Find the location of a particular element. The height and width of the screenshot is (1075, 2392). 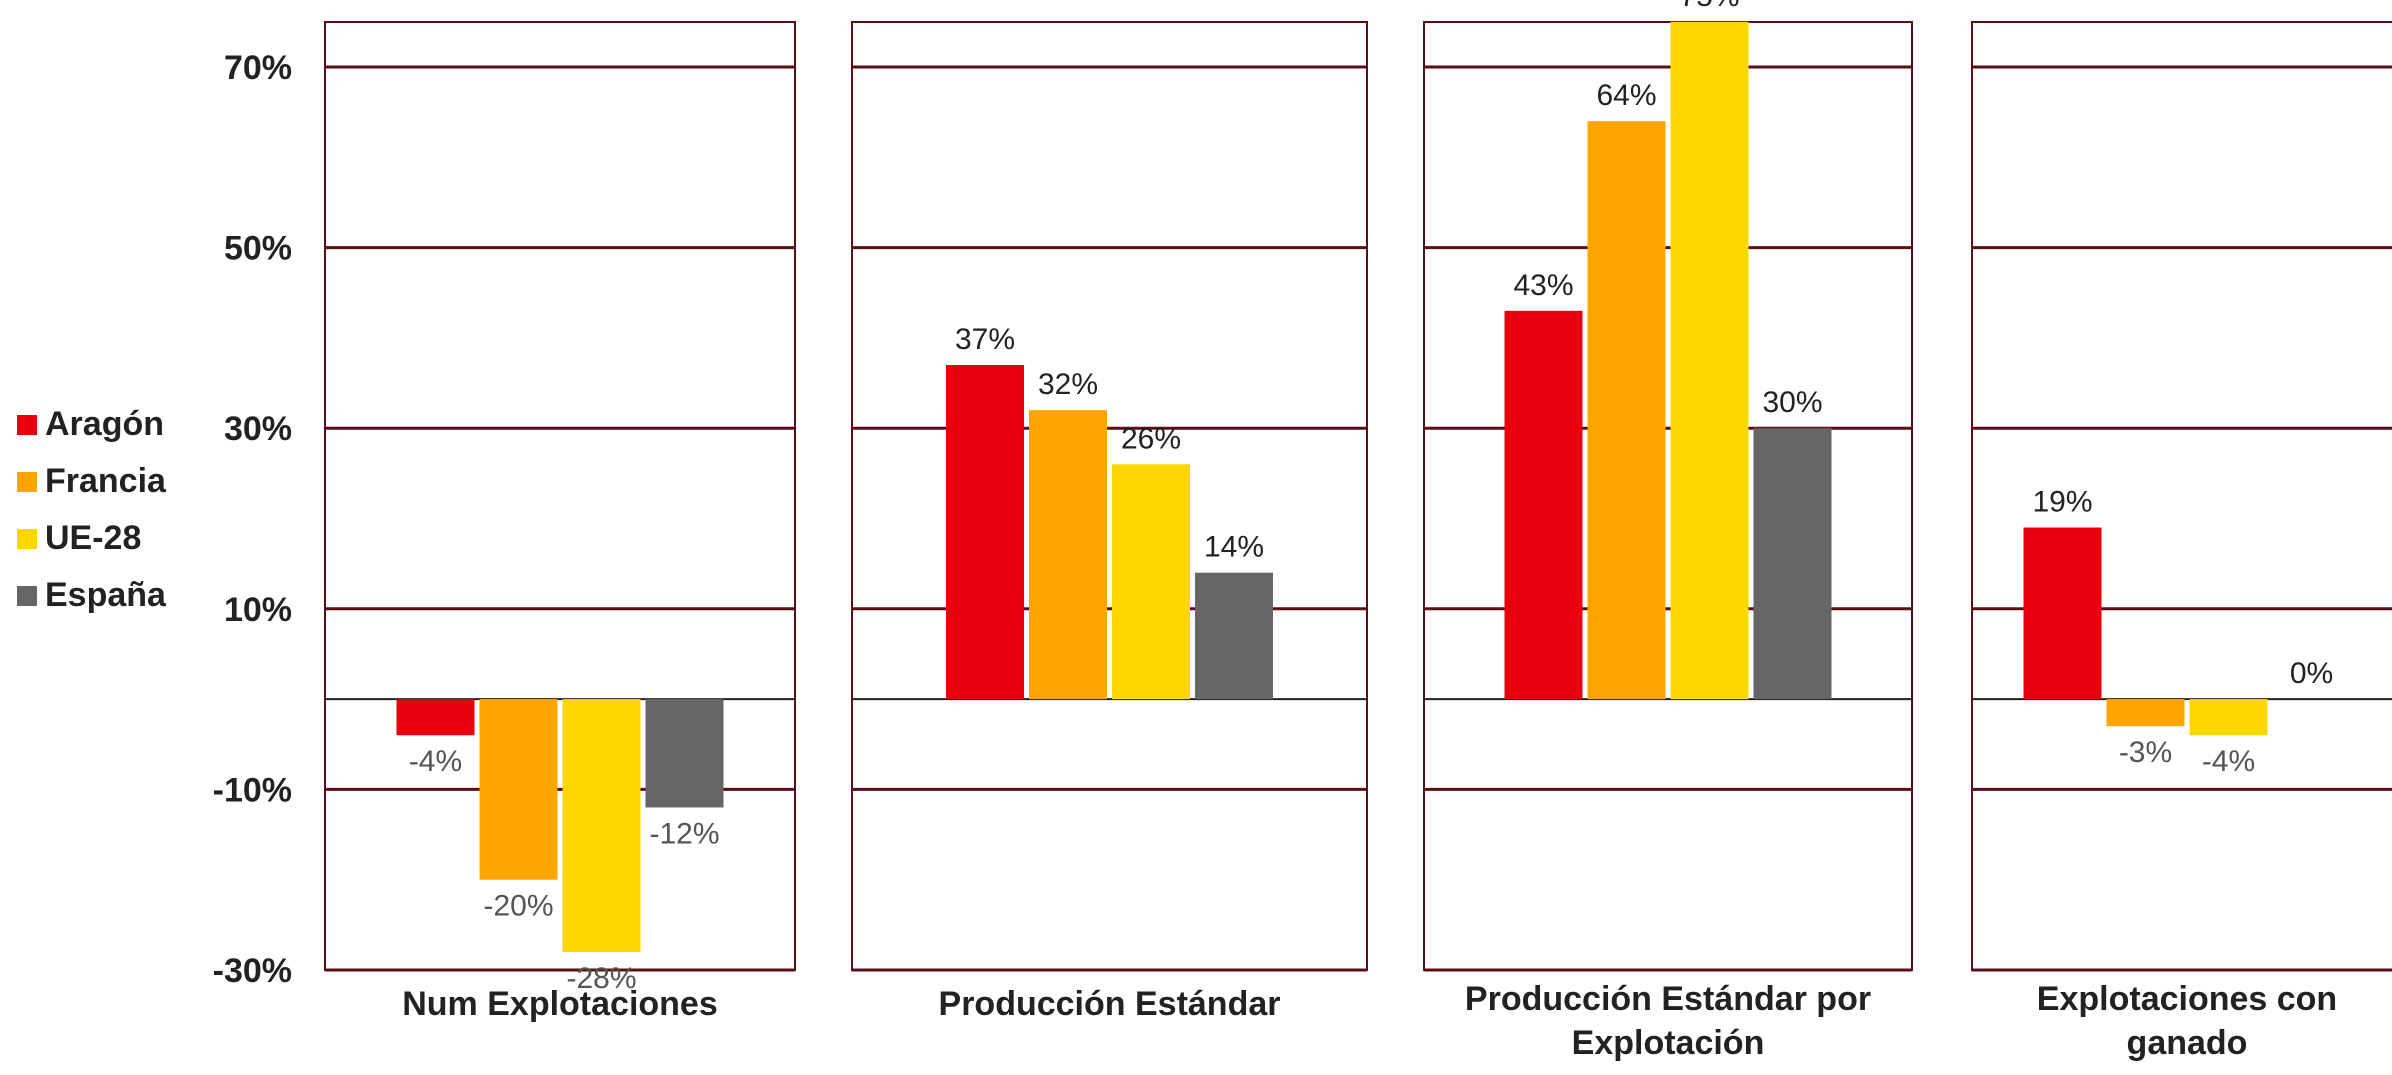

data-label: -28% is located at coordinates (601, 978).